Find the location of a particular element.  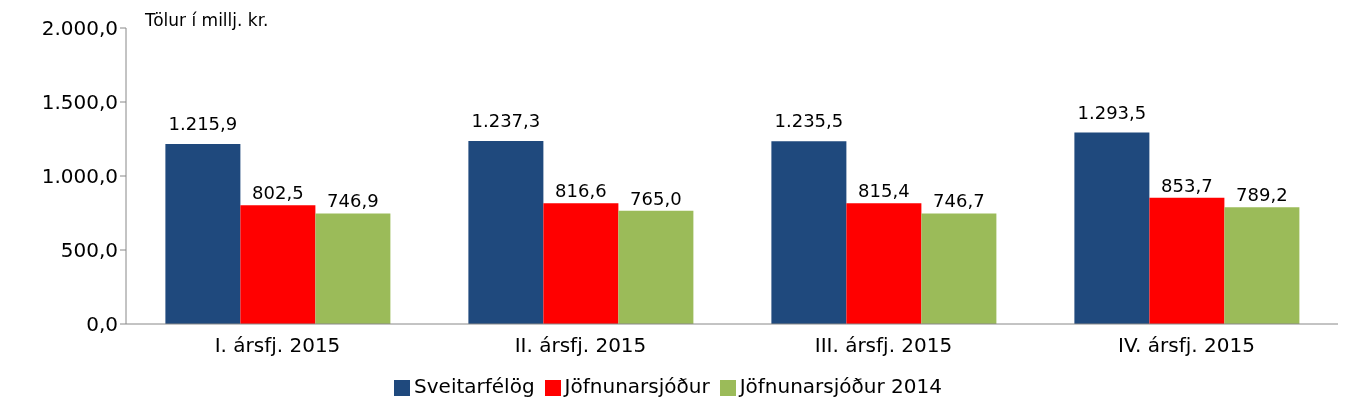

data-label: 789,2 is located at coordinates (1262, 195).